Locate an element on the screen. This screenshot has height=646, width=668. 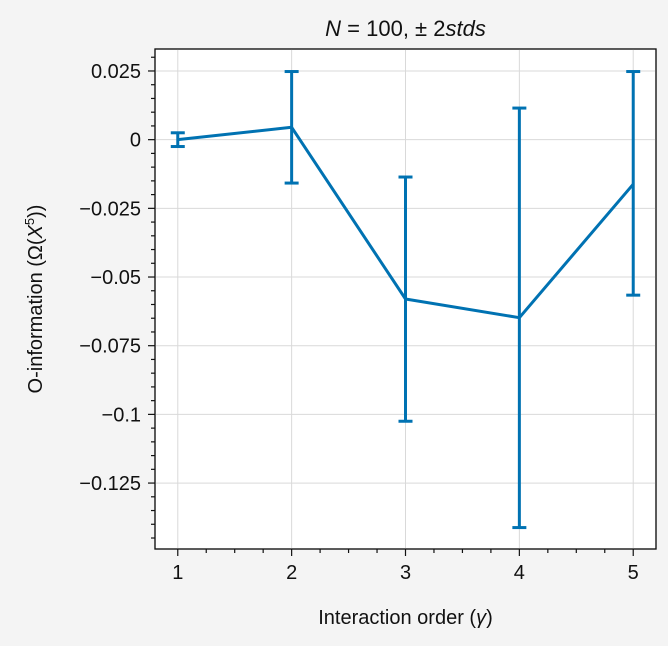
chart-title: N = 100, ± 2stds is located at coordinates (405, 28).